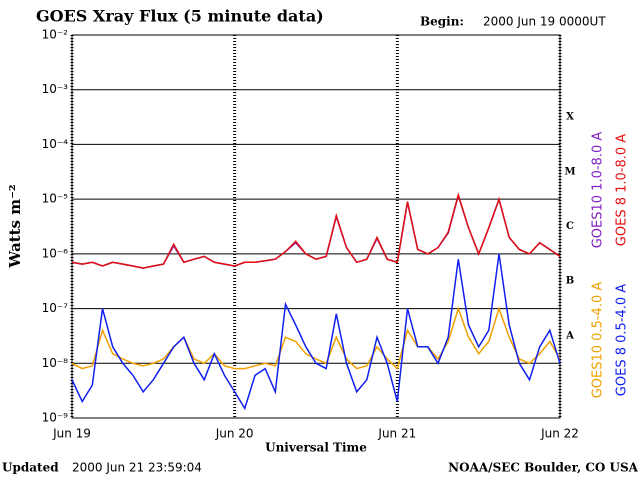 The height and width of the screenshot is (480, 640). What do you see at coordinates (598, 340) in the screenshot?
I see `legend-entry: GOES10 0.5-4.0 A` at bounding box center [598, 340].